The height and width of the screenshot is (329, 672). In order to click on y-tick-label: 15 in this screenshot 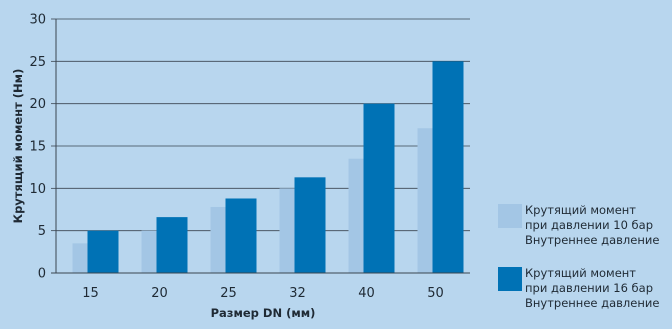, I will do `click(37, 147)`.